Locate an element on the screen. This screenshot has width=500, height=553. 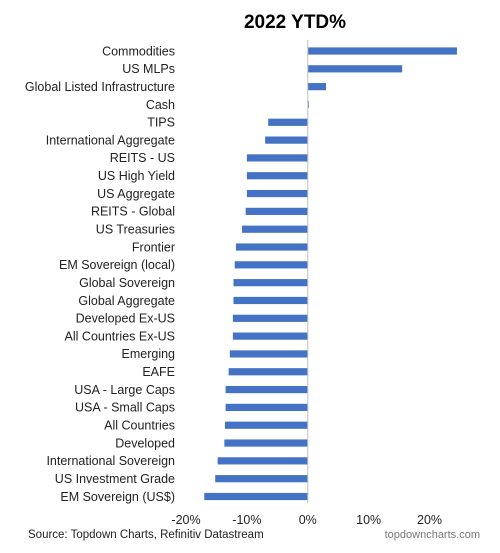
category-label: All Countries is located at coordinates (139, 426).